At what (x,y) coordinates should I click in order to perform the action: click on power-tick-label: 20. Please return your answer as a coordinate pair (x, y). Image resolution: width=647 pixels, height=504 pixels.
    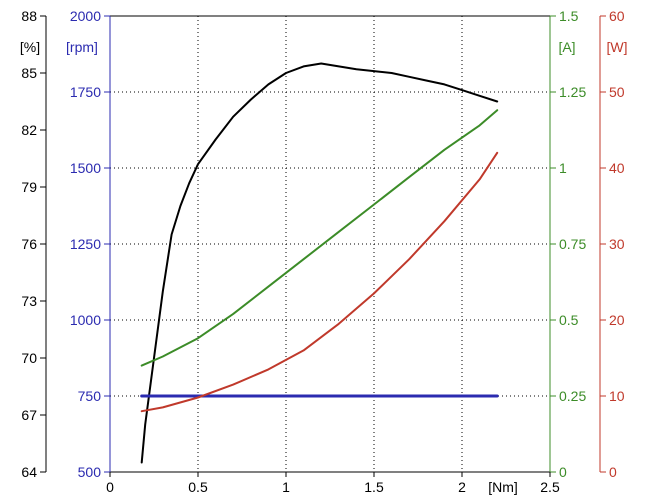
    Looking at the image, I should click on (617, 320).